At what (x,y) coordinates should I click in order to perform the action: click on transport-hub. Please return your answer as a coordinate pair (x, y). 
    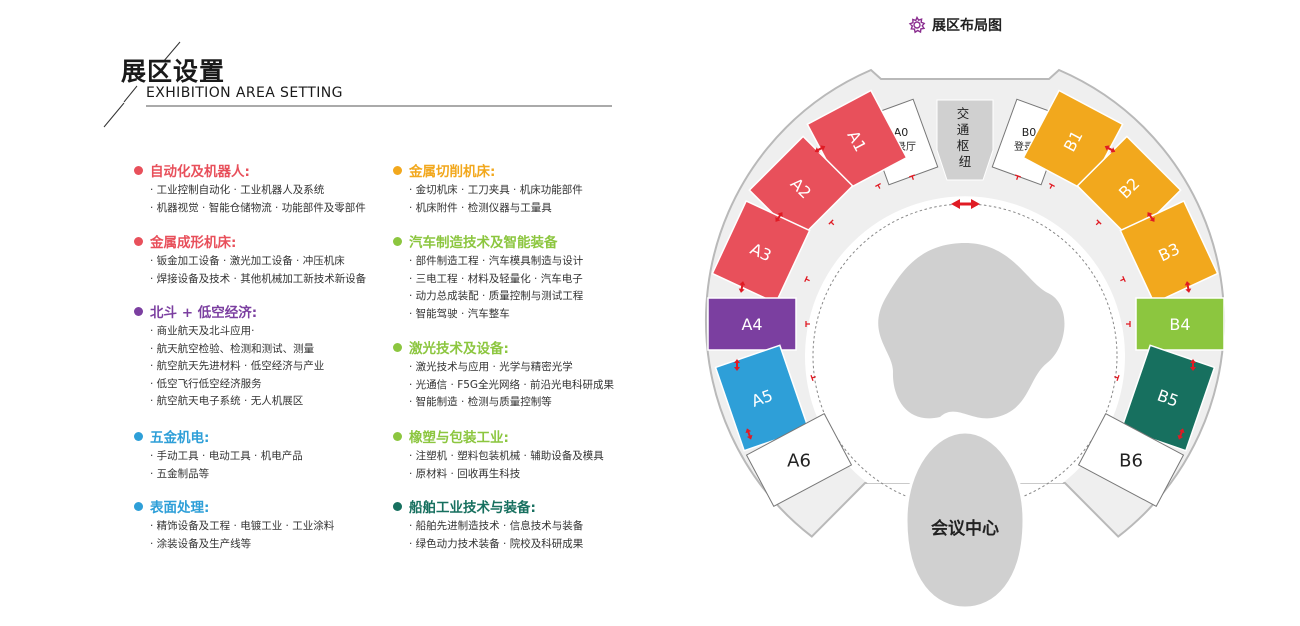
    Looking at the image, I should click on (965, 140).